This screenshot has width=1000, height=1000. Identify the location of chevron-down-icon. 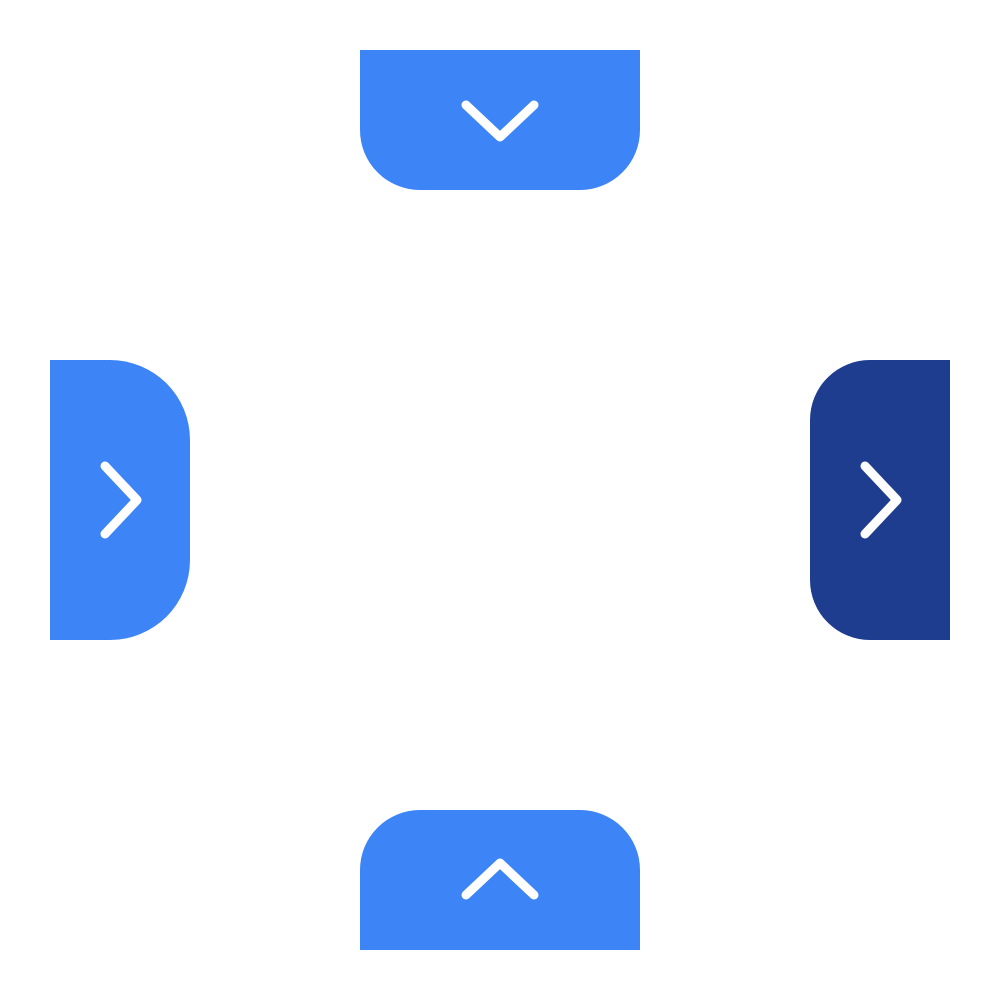
(500, 120).